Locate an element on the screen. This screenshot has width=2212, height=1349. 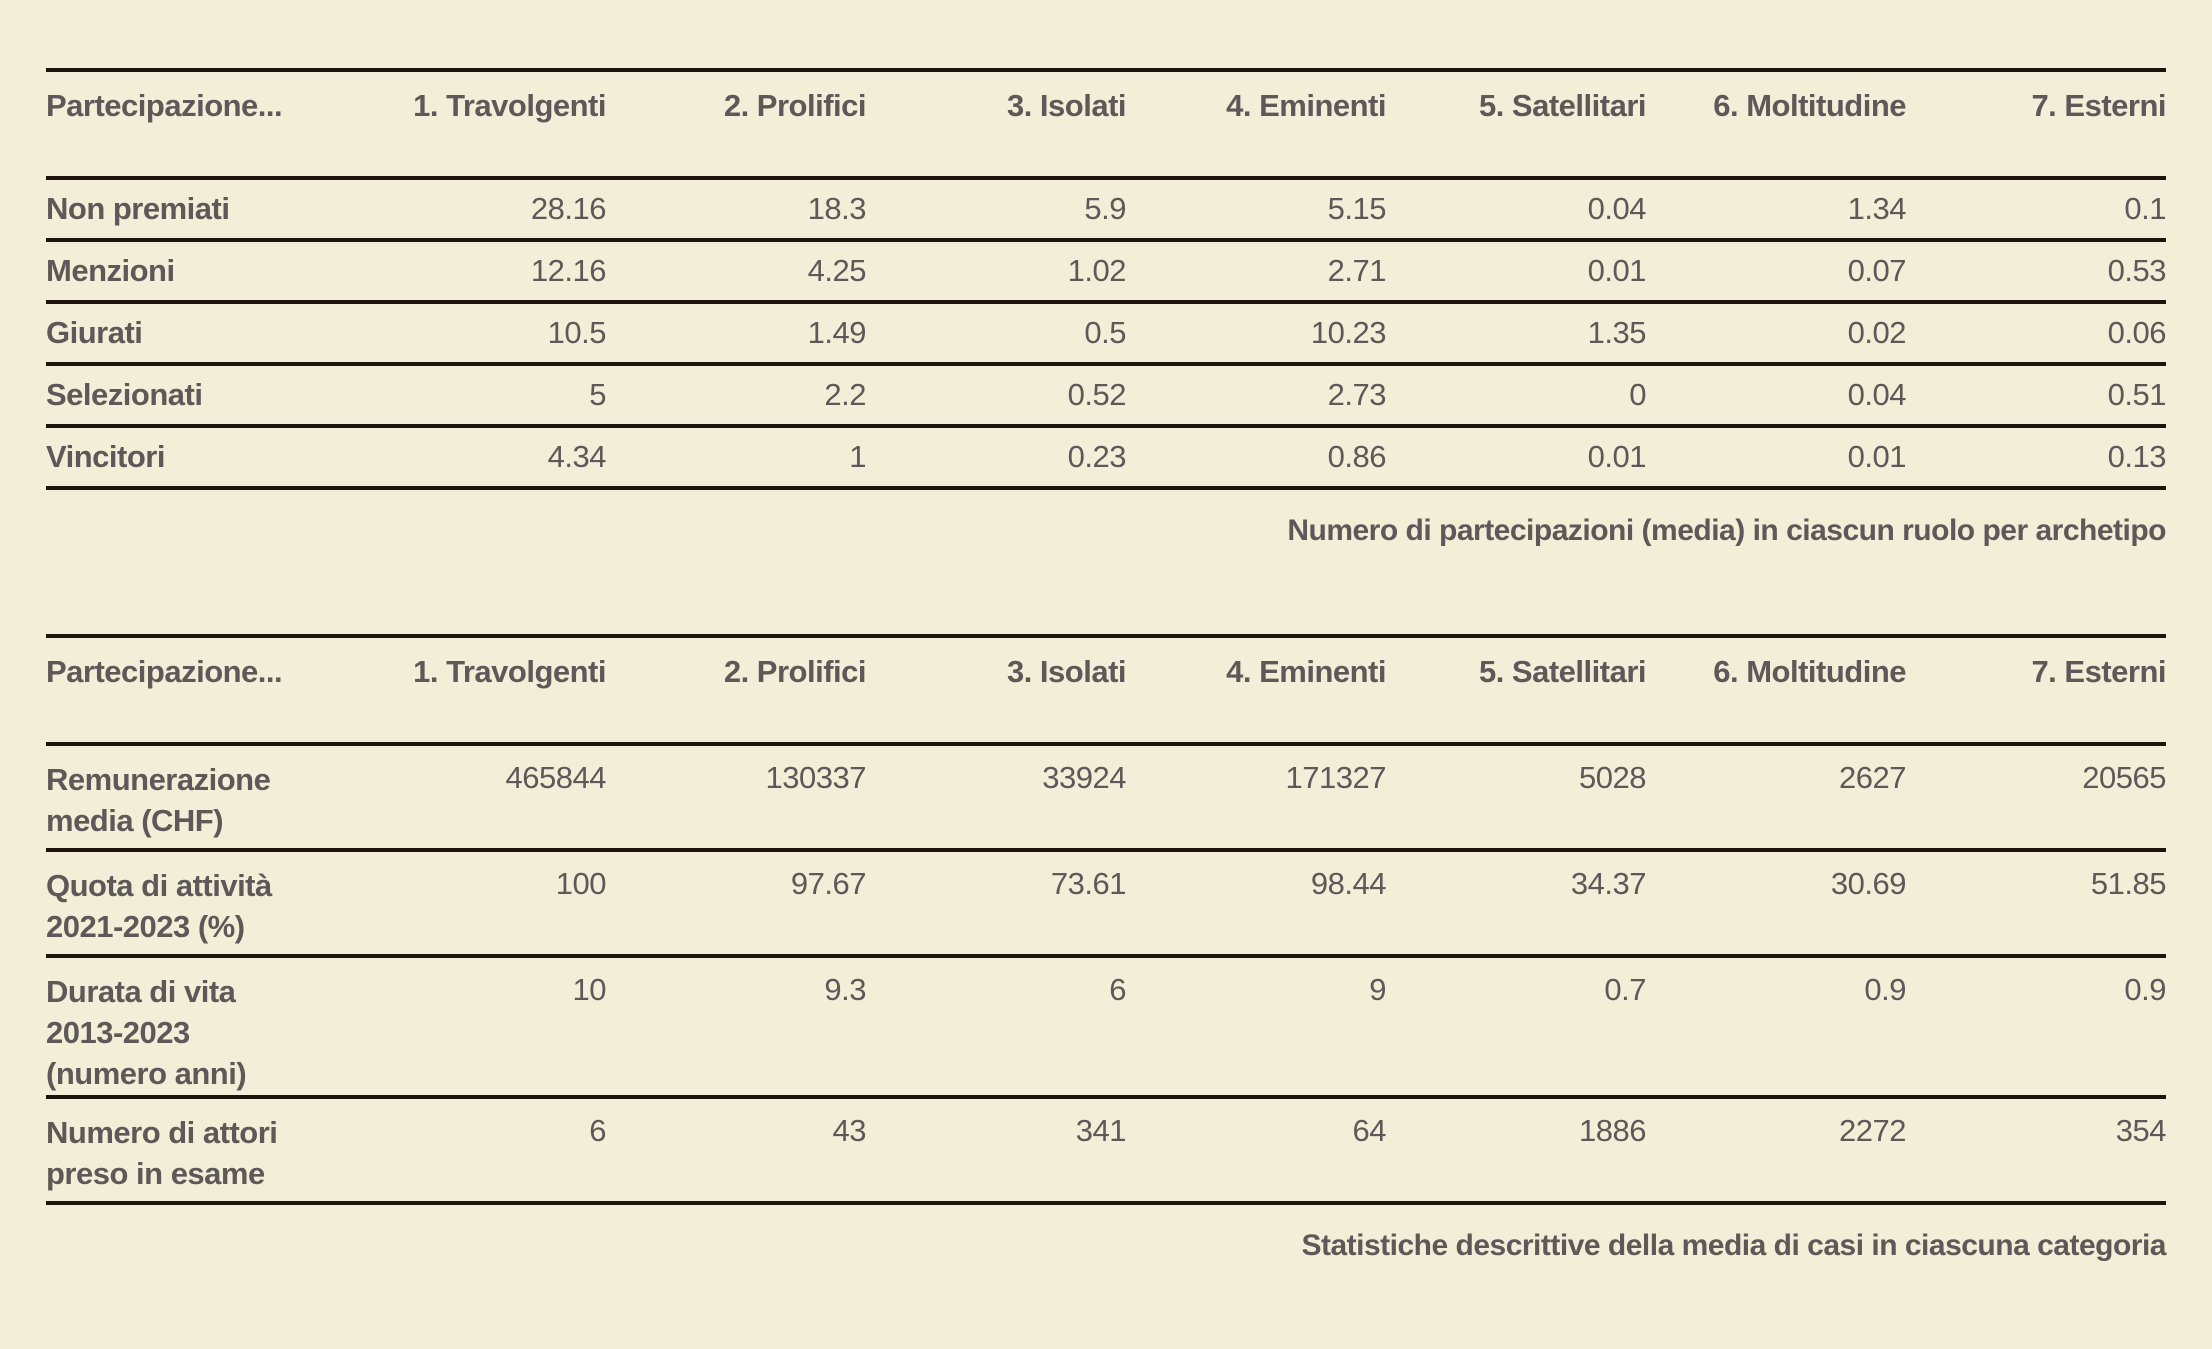
cell-value: 5028 is located at coordinates (1612, 777).